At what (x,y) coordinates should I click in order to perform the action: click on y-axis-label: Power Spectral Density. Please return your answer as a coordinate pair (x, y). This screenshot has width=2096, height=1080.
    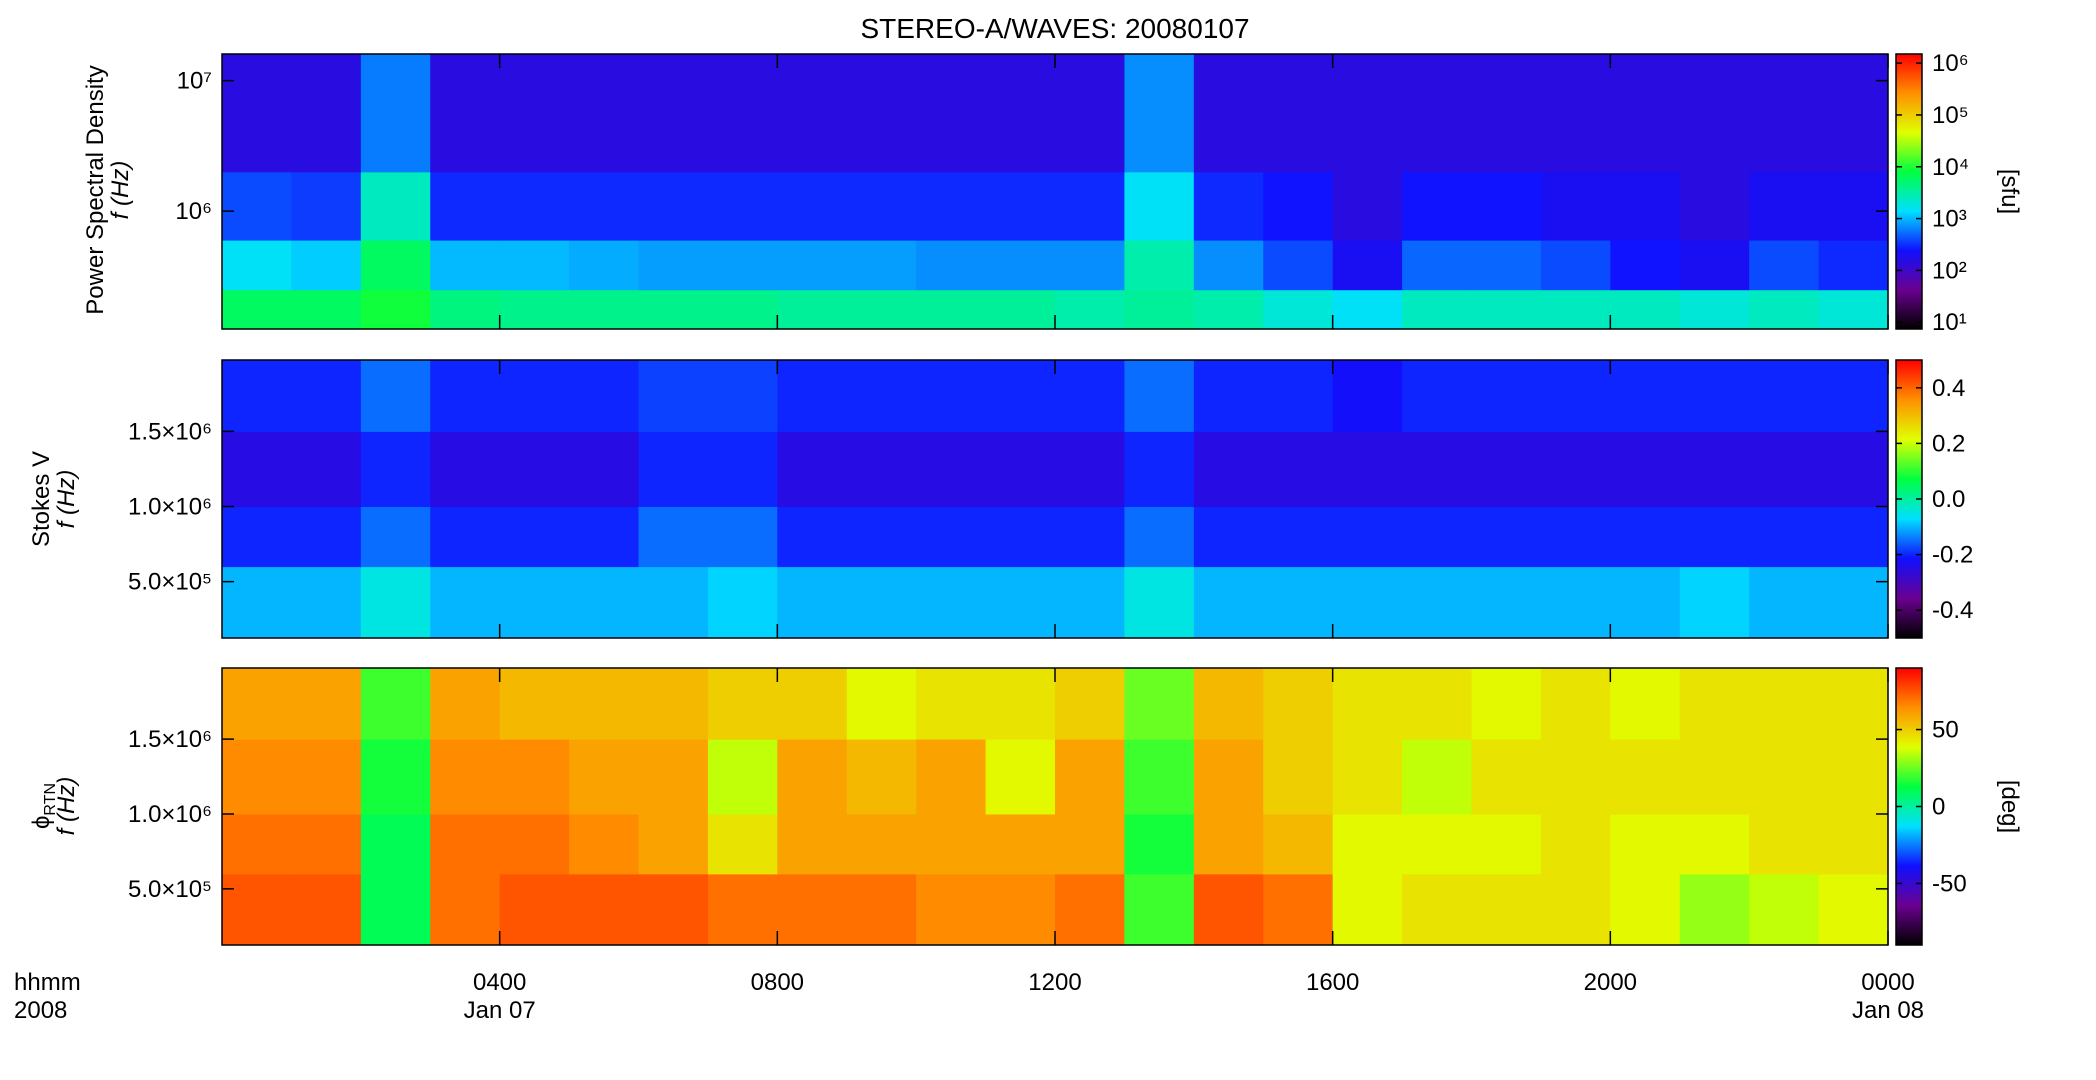
    Looking at the image, I should click on (95, 189).